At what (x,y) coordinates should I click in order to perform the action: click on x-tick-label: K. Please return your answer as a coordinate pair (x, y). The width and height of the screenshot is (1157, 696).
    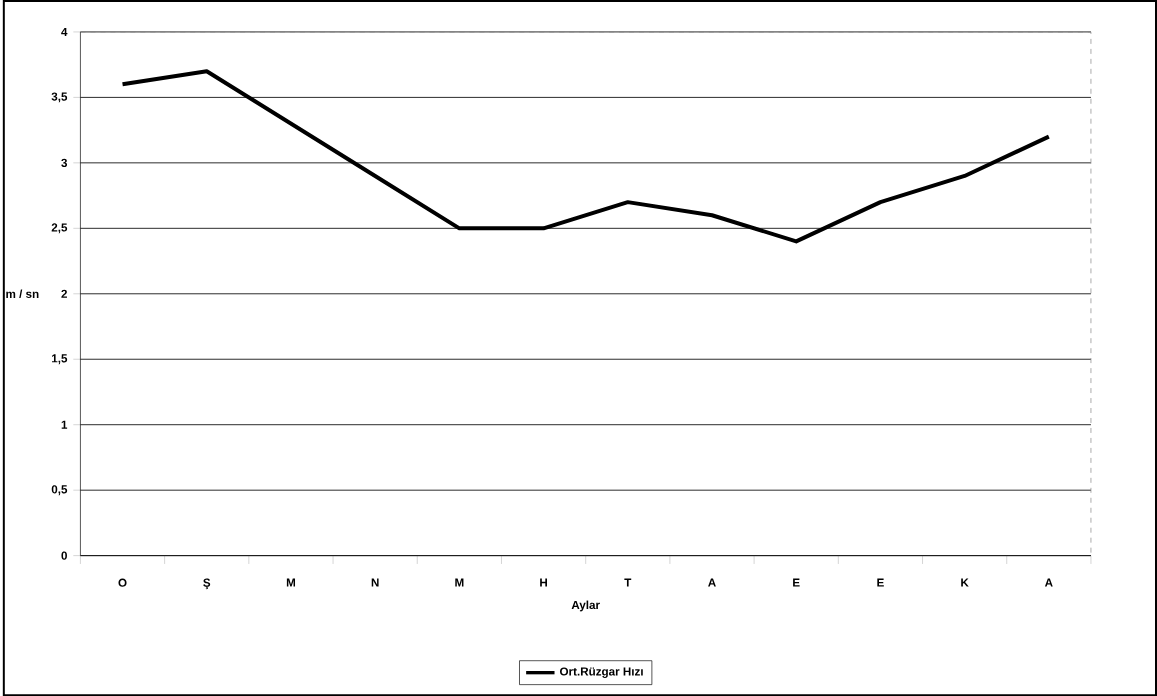
    Looking at the image, I should click on (965, 582).